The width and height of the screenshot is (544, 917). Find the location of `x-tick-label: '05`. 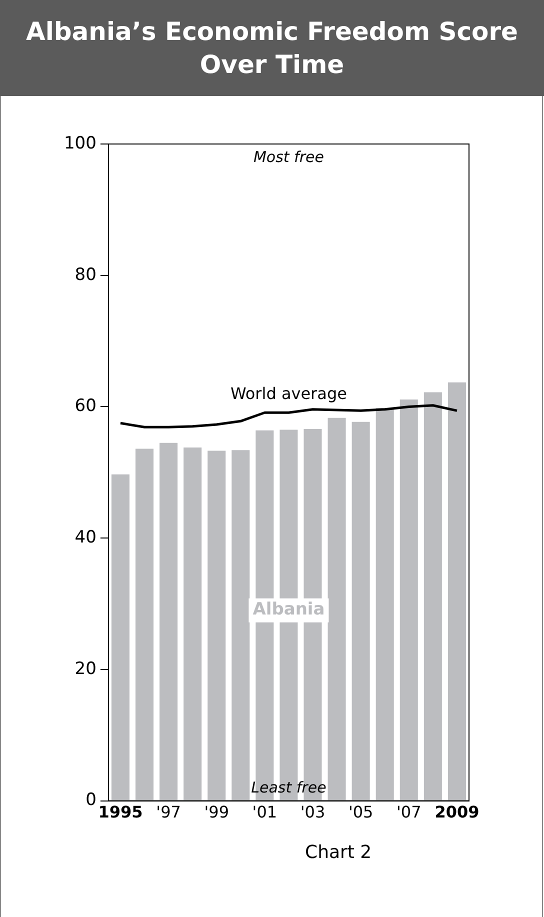

x-tick-label: '05 is located at coordinates (361, 812).